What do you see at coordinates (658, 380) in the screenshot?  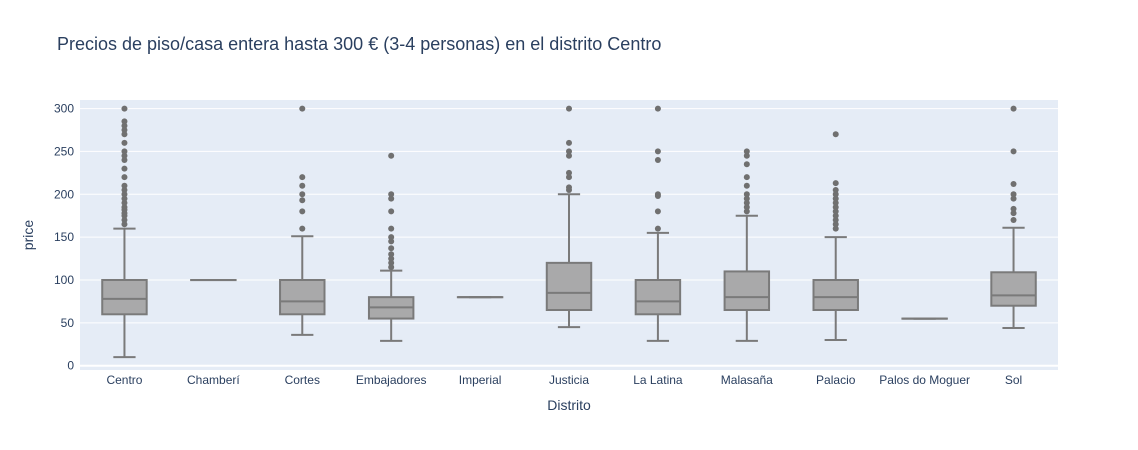 I see `x-tick-label: La Latina` at bounding box center [658, 380].